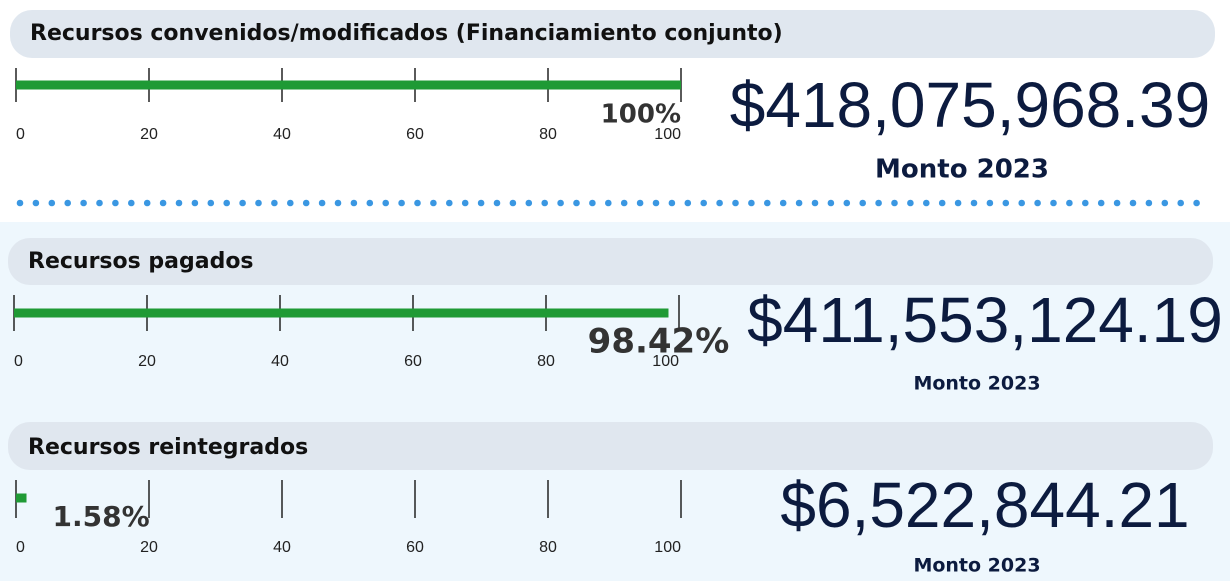  I want to click on value-label: 98.42%, so click(659, 342).